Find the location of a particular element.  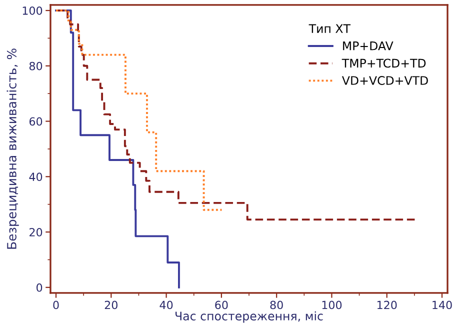

y-axis-title: Безрецидивна виживаність, % is located at coordinates (12, 148).